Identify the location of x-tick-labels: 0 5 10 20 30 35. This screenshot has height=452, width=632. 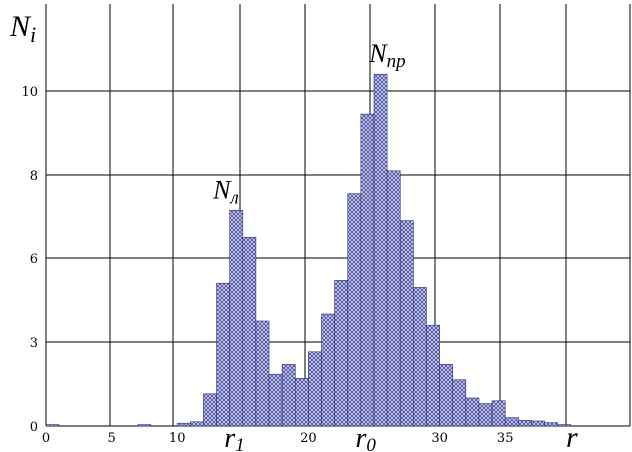
(278, 438).